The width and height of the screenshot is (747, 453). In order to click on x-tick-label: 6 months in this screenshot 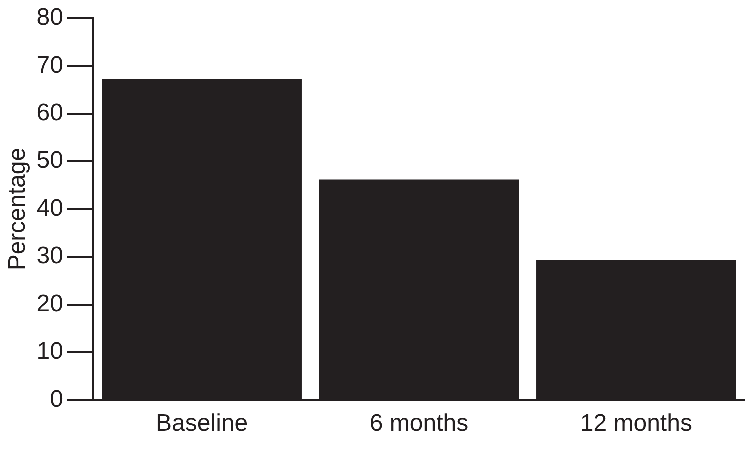, I will do `click(419, 424)`.